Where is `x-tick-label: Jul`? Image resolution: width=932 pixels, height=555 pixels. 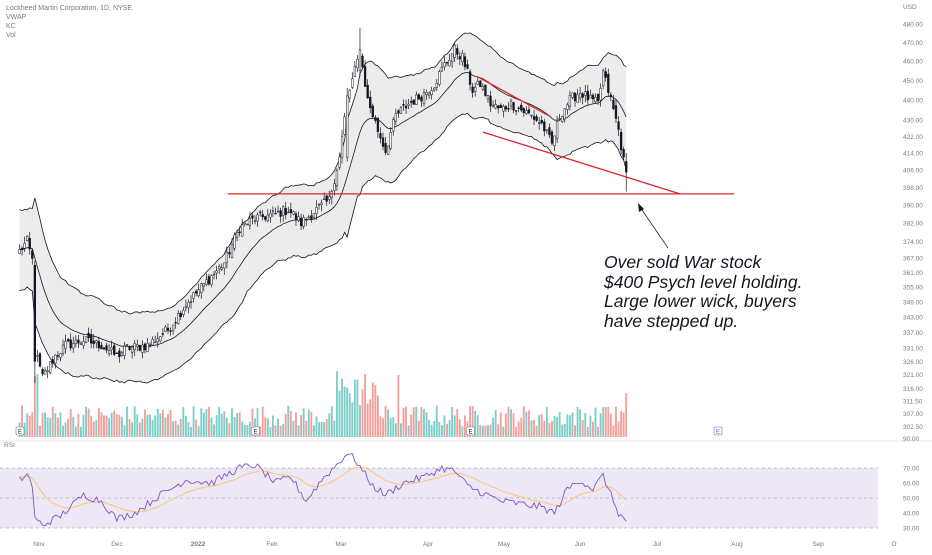
x-tick-label: Jul is located at coordinates (657, 544).